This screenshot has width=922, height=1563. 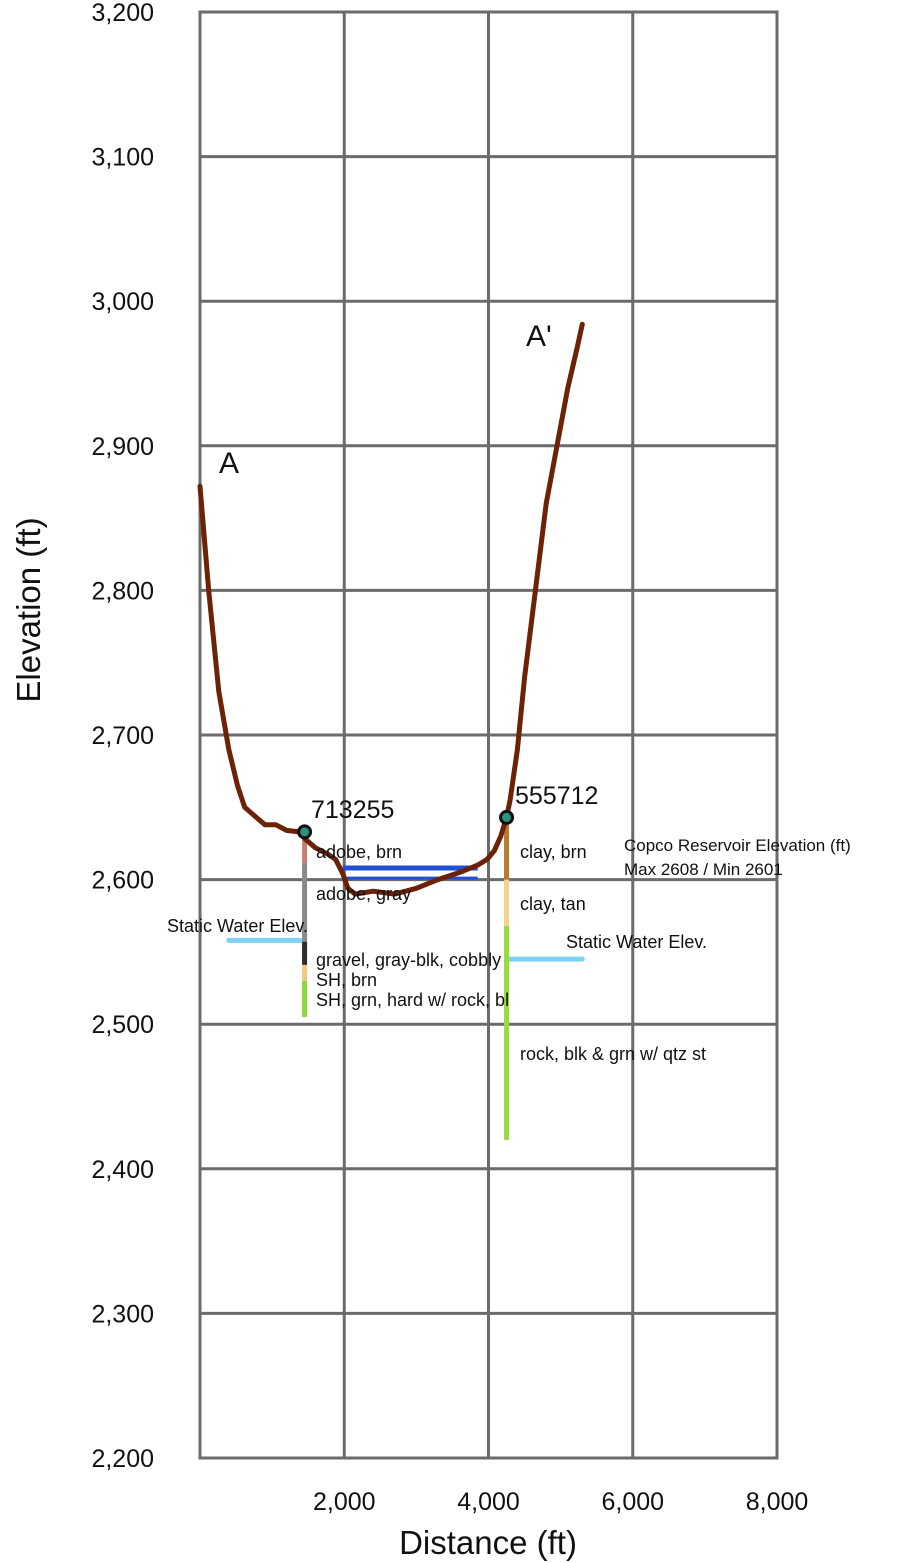 I want to click on reservoir-label-line1: Copco Reservoir Elevation (ft), so click(x=737, y=845).